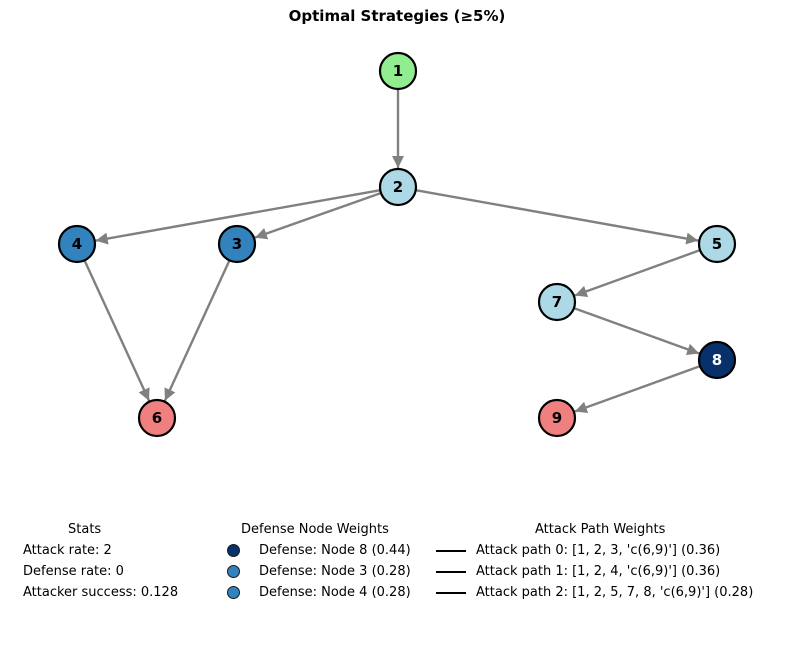 The height and width of the screenshot is (661, 794). I want to click on node-label: 6, so click(157, 418).